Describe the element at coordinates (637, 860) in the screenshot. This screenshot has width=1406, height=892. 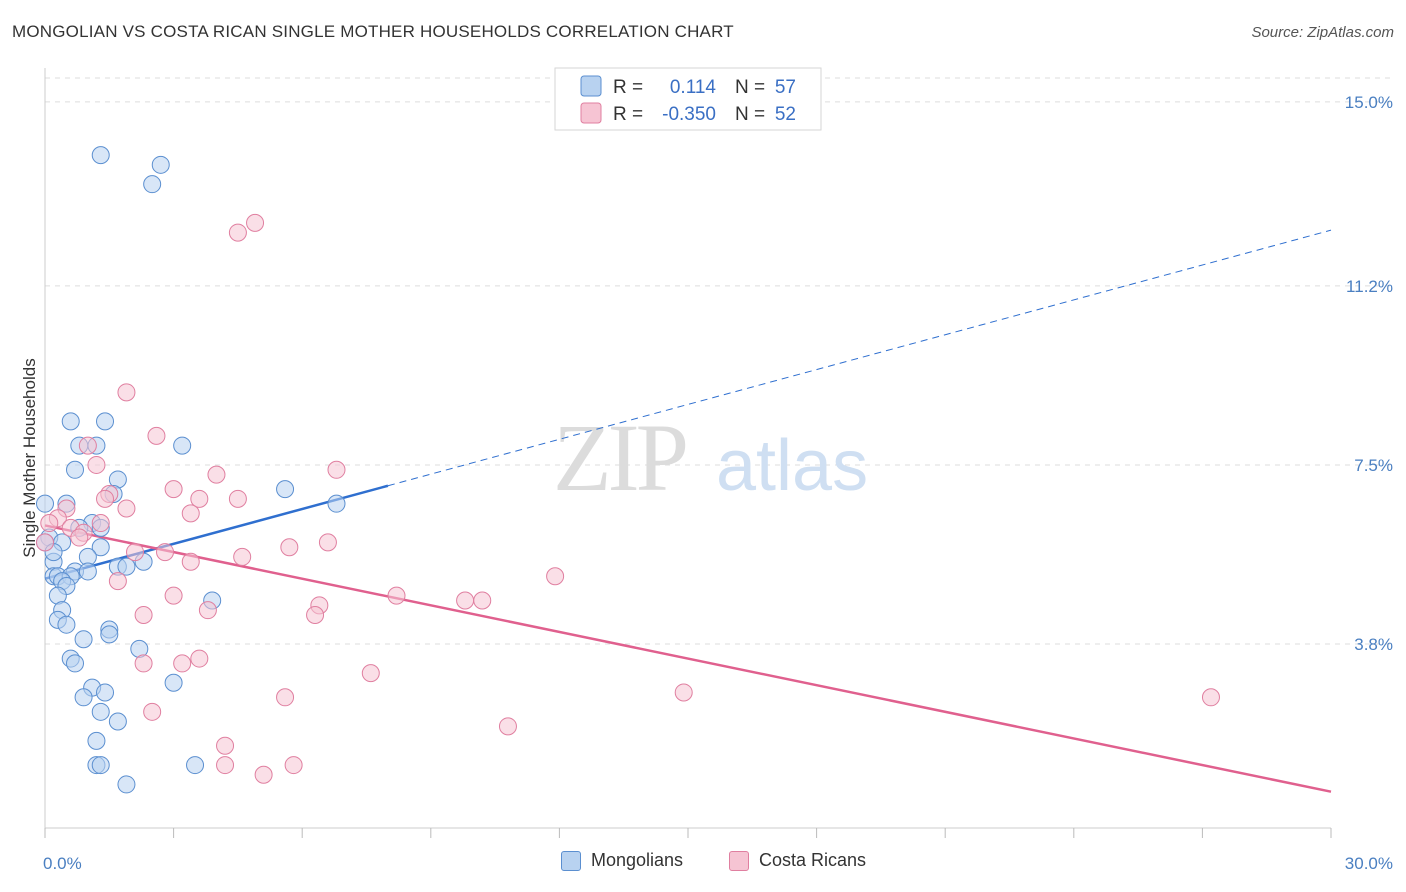
I see `bottom-legend-label-mongolians: Mongolians` at that location.